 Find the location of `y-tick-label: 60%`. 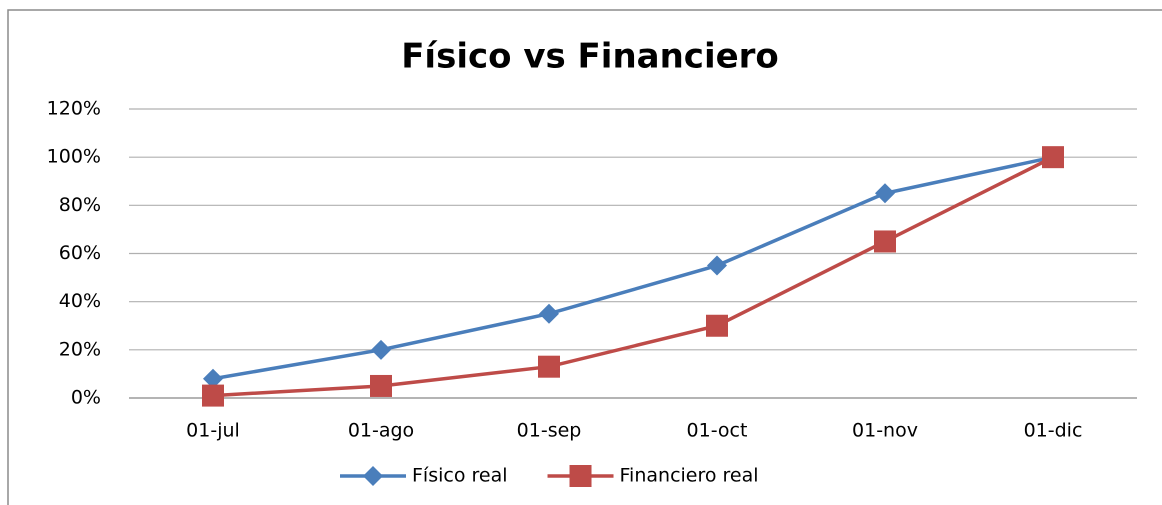

y-tick-label: 60% is located at coordinates (80, 253).